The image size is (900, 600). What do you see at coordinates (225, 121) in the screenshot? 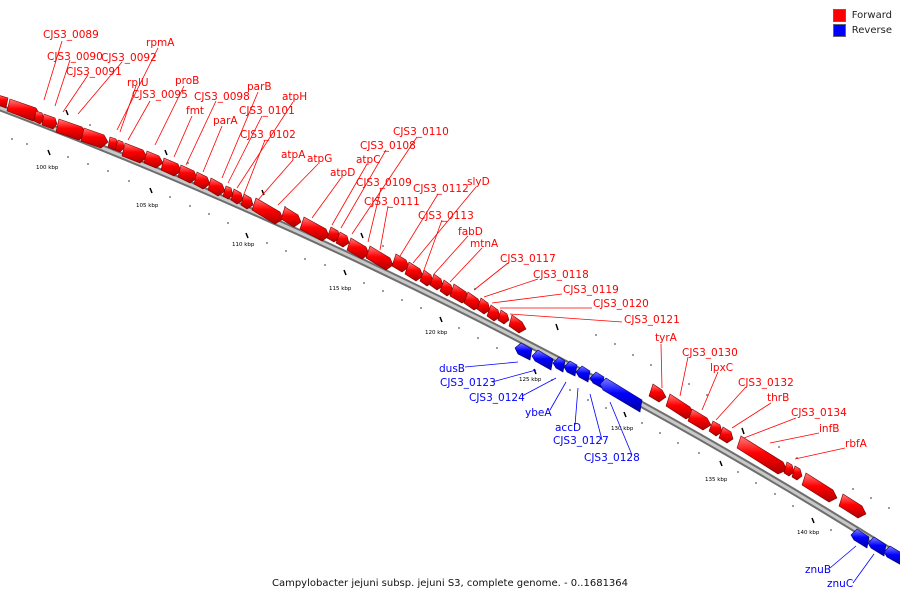
I see `gene-label: parA` at bounding box center [225, 121].